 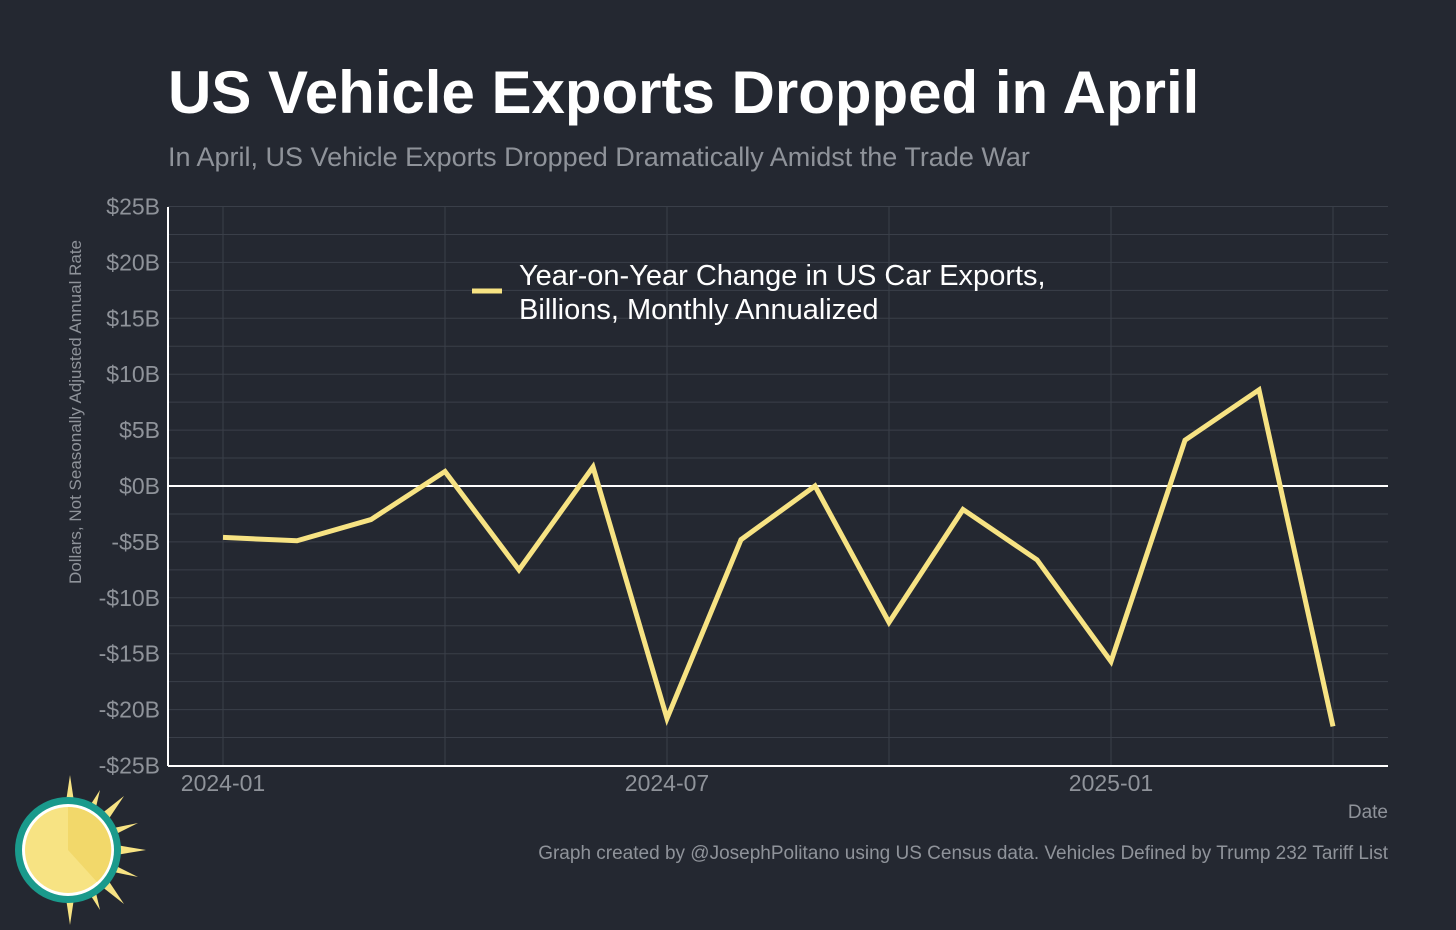 I want to click on chart-title: US Vehicle Exports Dropped in April, so click(x=684, y=92).